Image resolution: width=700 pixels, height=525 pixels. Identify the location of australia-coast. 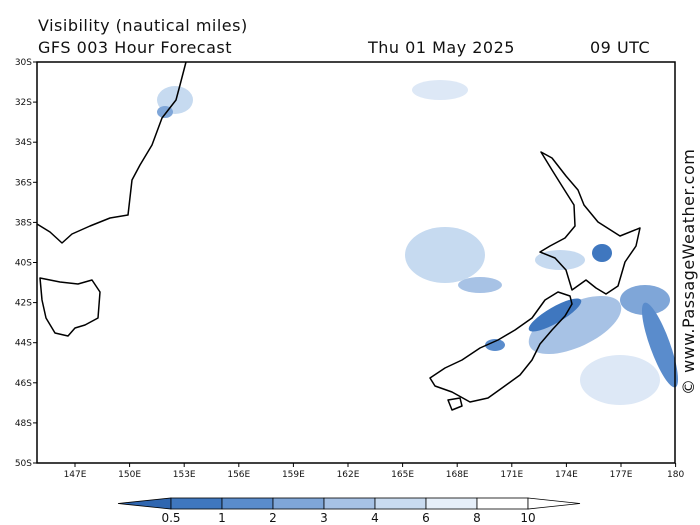
(111, 152).